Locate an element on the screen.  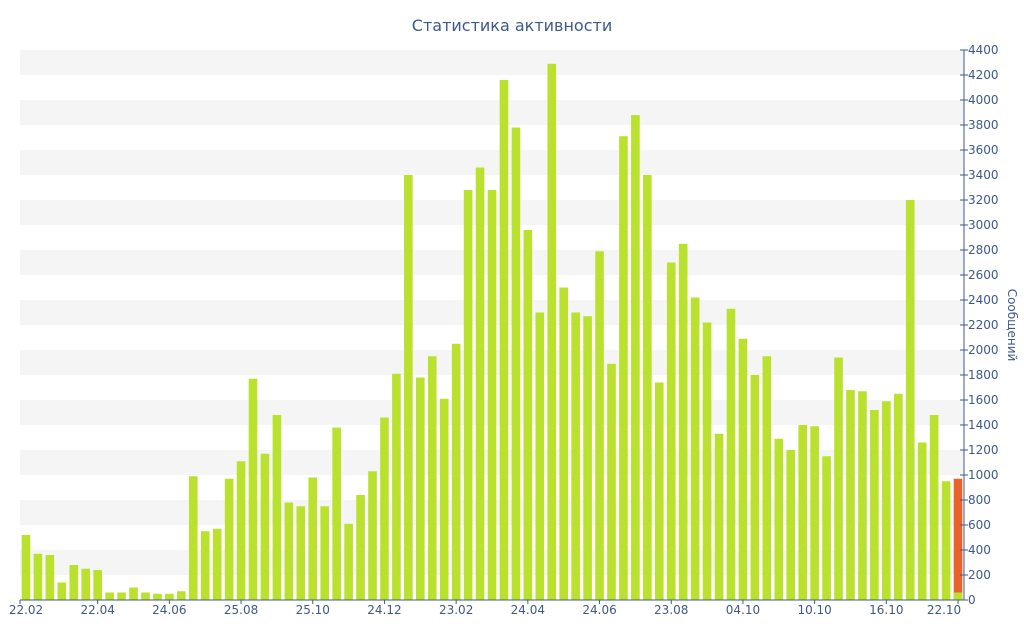
y-tick-label: 1400 is located at coordinates (983, 425).